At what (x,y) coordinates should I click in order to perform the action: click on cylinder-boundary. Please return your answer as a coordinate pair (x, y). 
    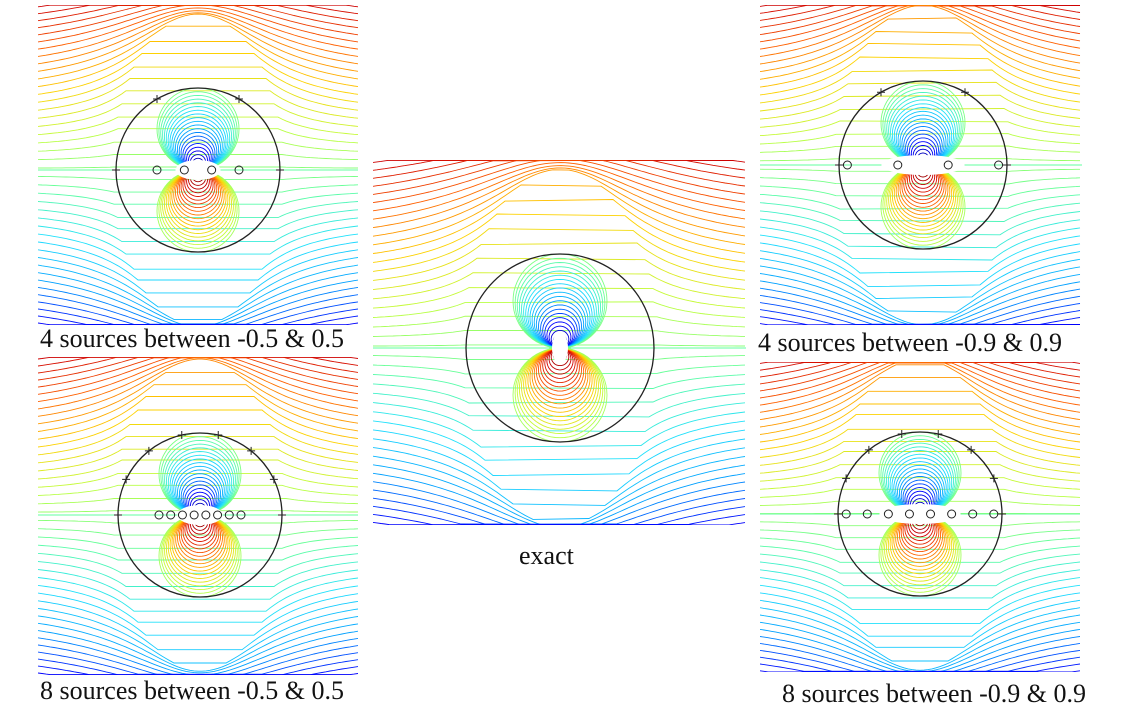
    Looking at the image, I should click on (560, 348).